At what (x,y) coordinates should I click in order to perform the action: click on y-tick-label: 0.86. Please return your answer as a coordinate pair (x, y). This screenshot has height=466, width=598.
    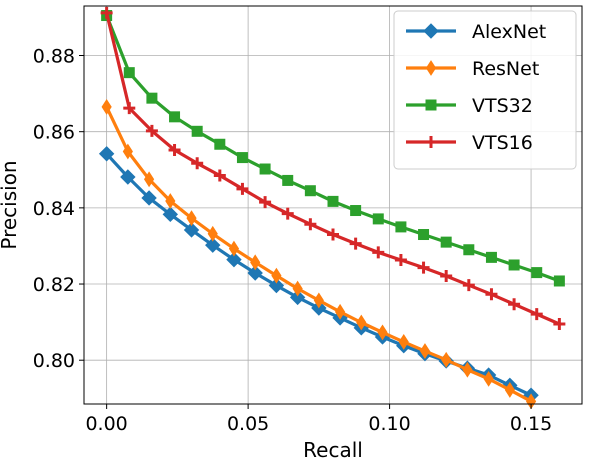
    Looking at the image, I should click on (54, 133).